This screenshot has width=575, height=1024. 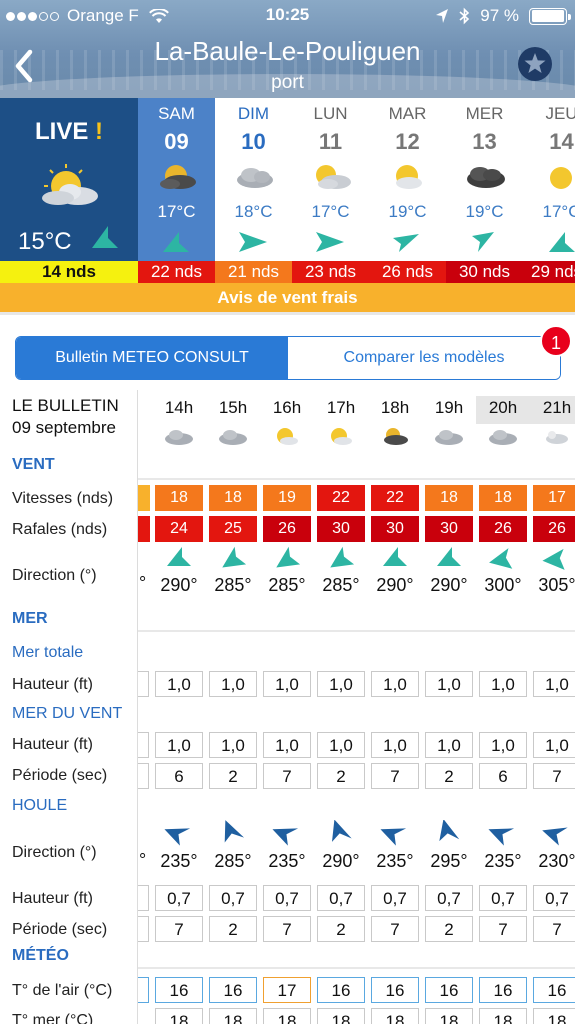 I want to click on bluetooth-icon, so click(x=464, y=16).